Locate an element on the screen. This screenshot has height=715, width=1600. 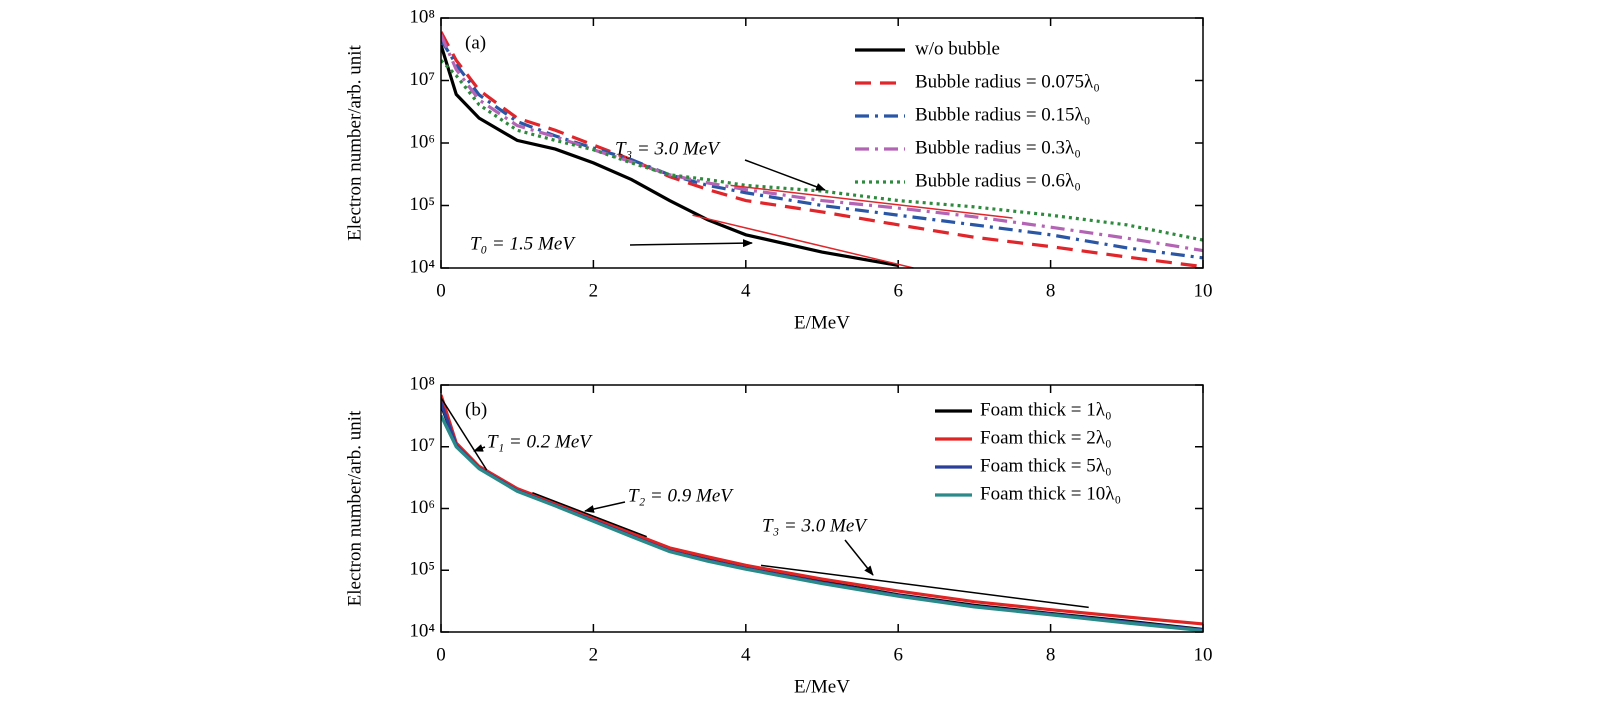
legend-label: w/o bubble is located at coordinates (957, 48).